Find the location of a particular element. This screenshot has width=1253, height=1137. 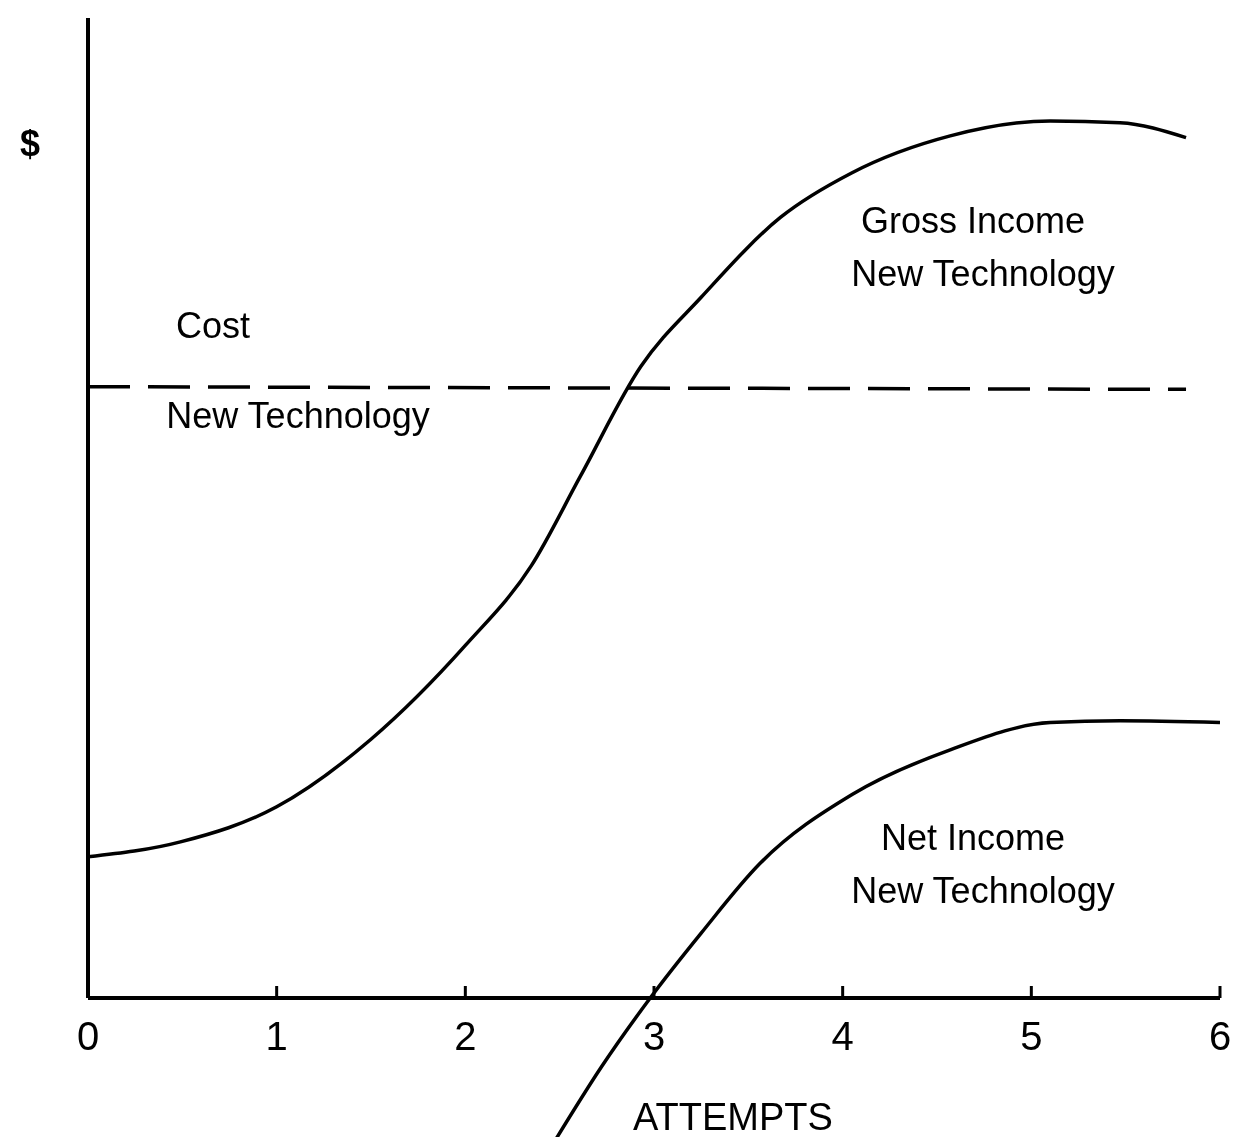

series-label: Net Income New Technology is located at coordinates (983, 864).